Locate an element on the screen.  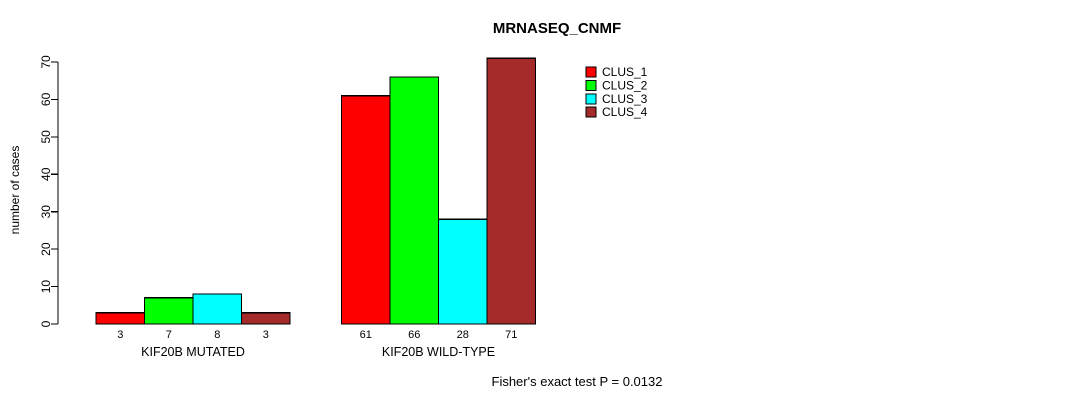
bar-value-label: 66 is located at coordinates (414, 335).